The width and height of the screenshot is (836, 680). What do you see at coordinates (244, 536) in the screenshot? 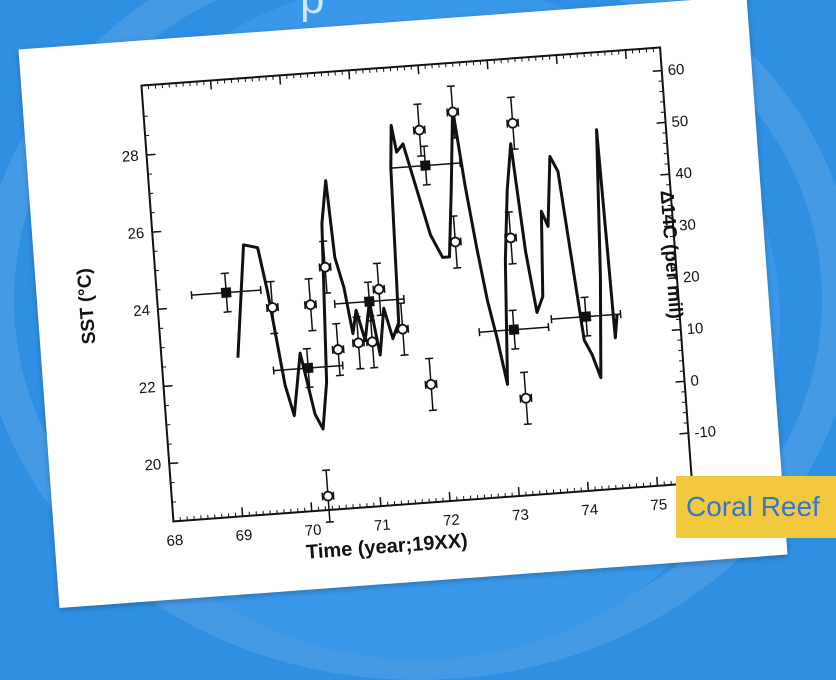
I see `x-tick-label: 69` at bounding box center [244, 536].